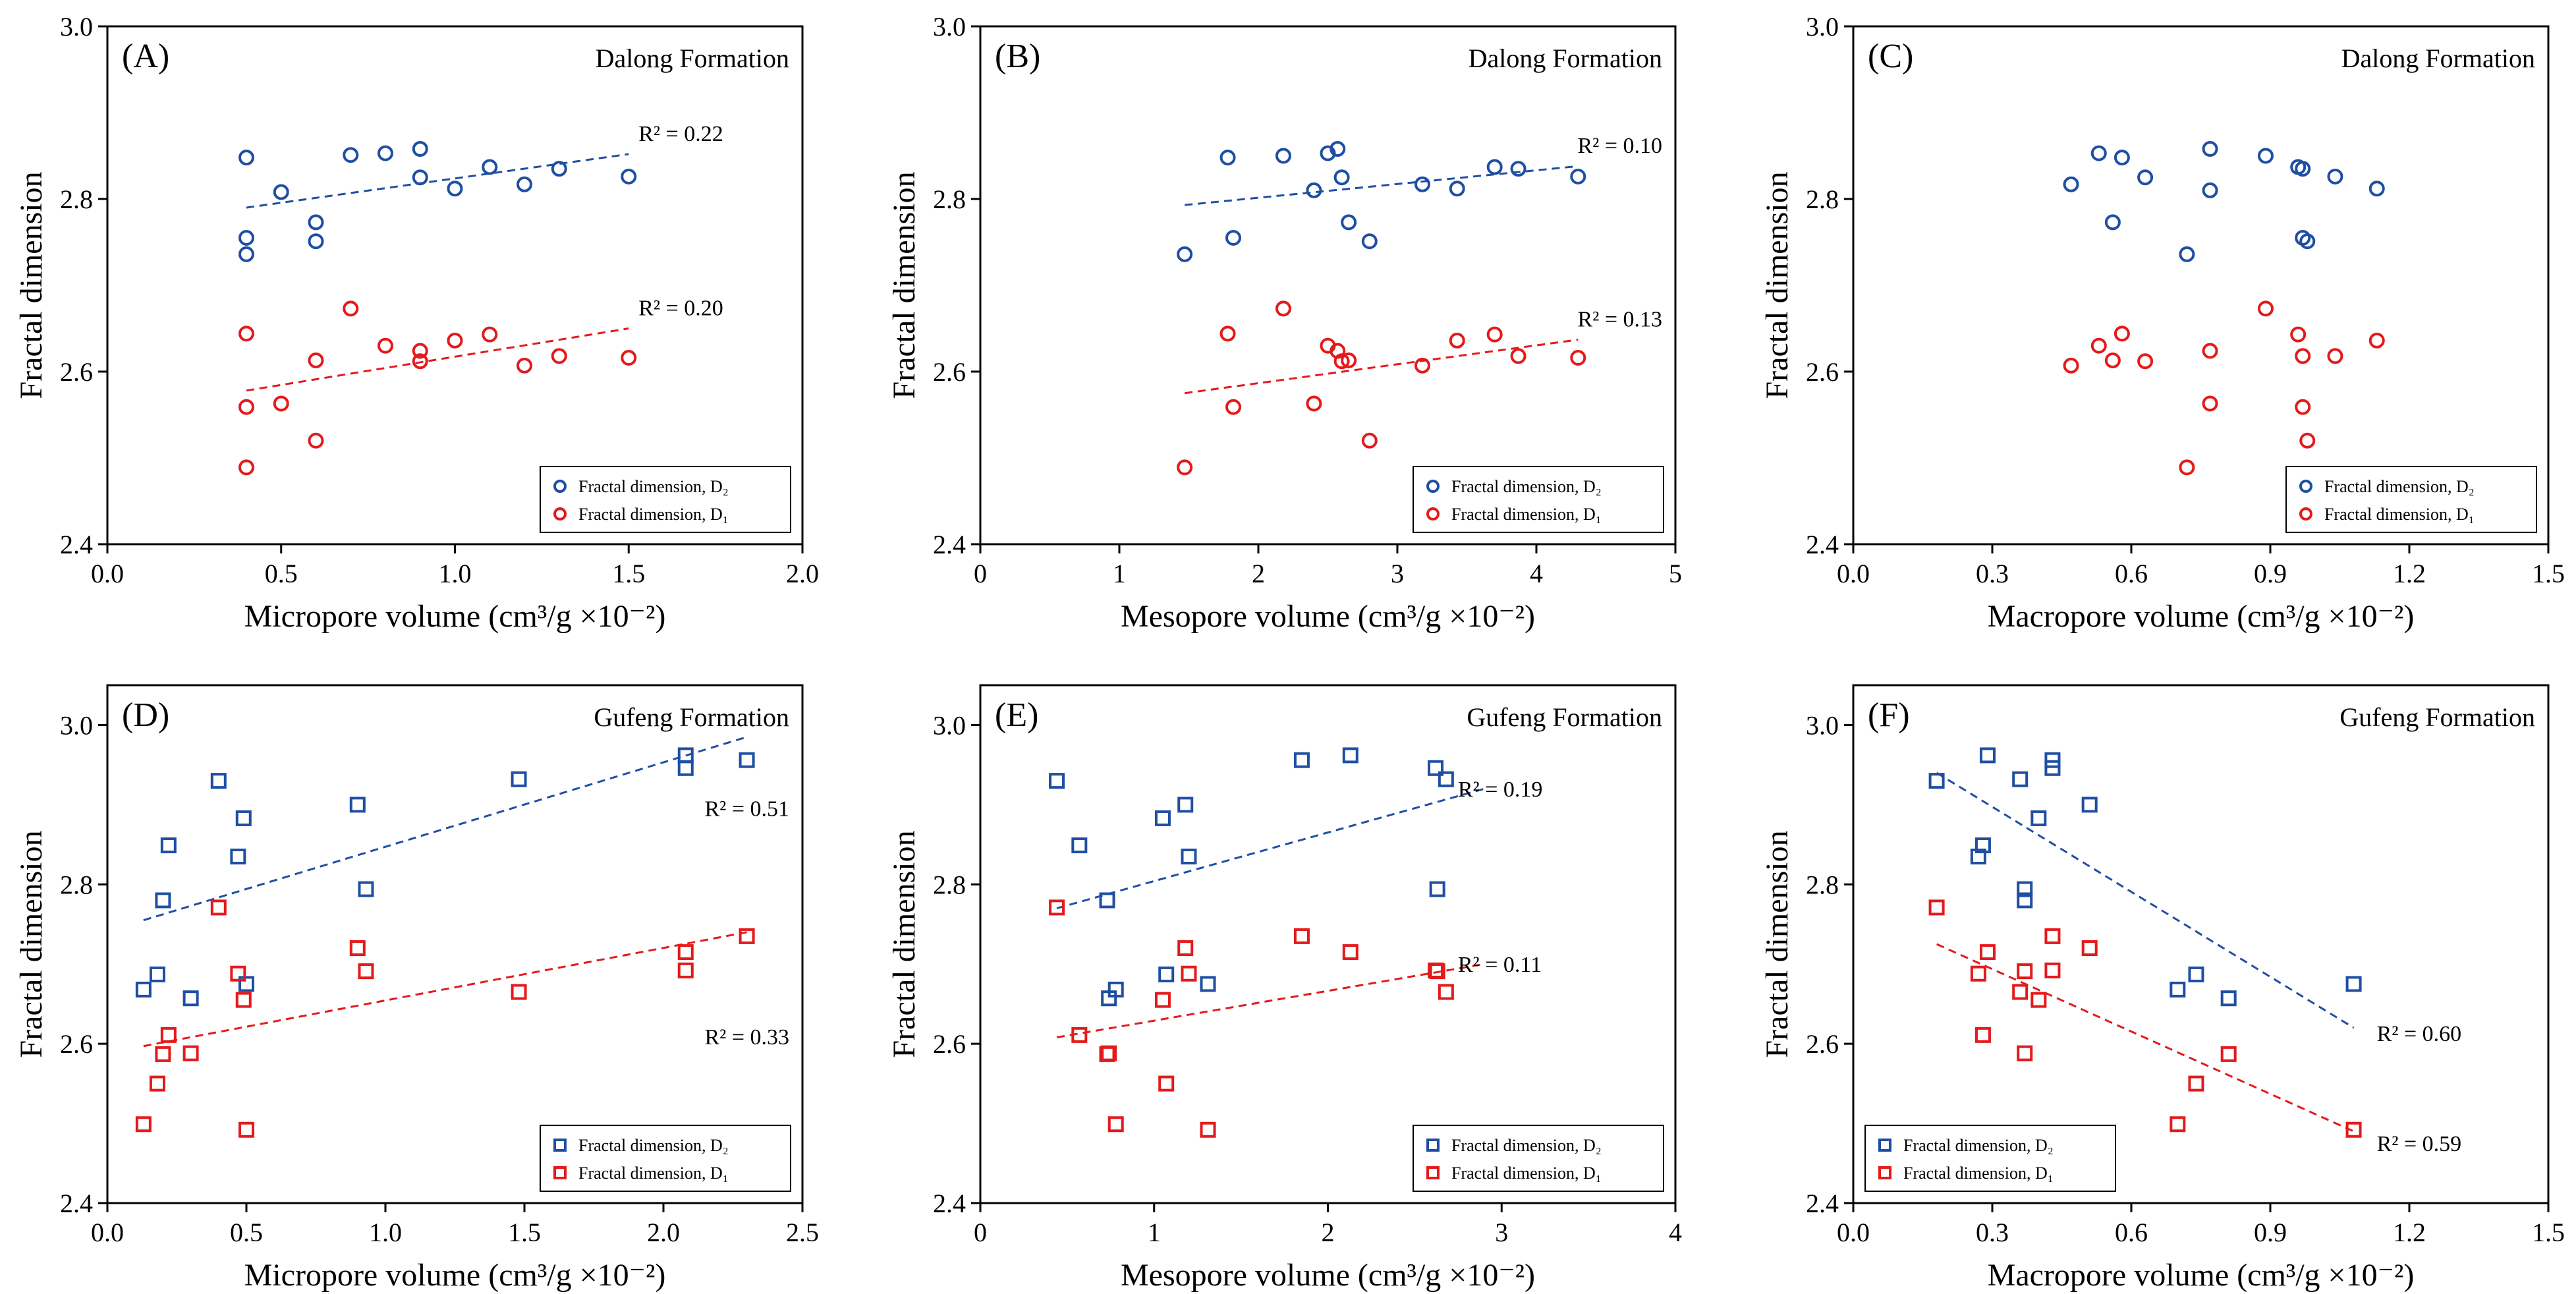  What do you see at coordinates (1536, 573) in the screenshot?
I see `x-tick-label: 4` at bounding box center [1536, 573].